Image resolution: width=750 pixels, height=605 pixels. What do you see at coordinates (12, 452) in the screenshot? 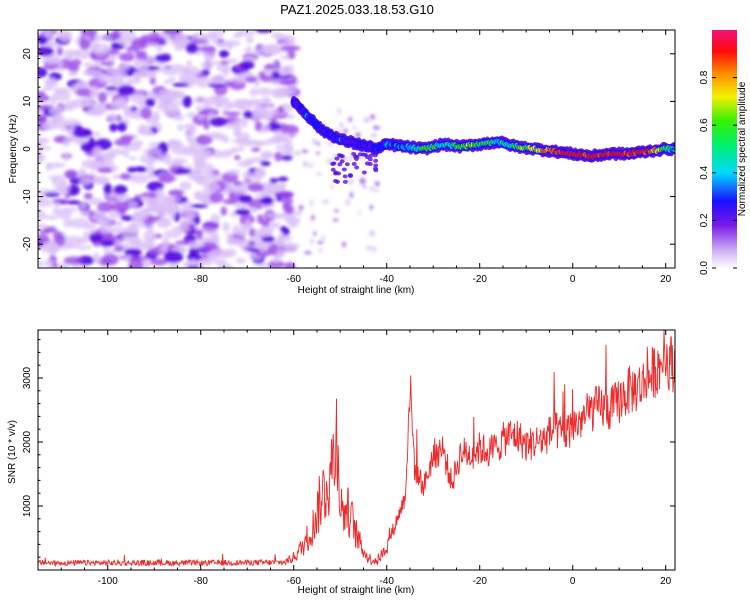
I see `snr-y-label: SNR (10 * v/v)` at bounding box center [12, 452].